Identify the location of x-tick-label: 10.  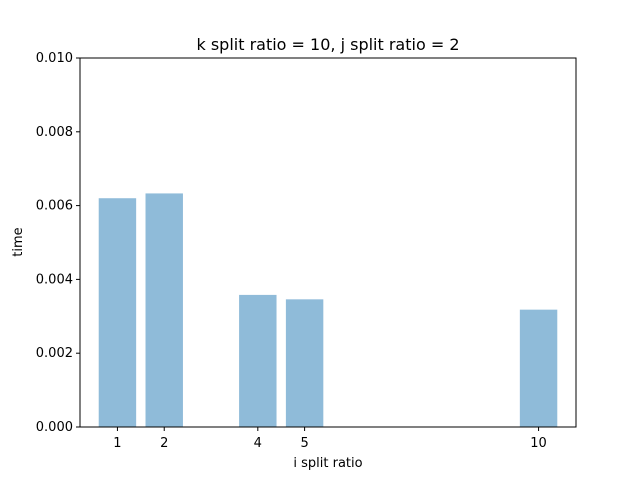
(538, 443).